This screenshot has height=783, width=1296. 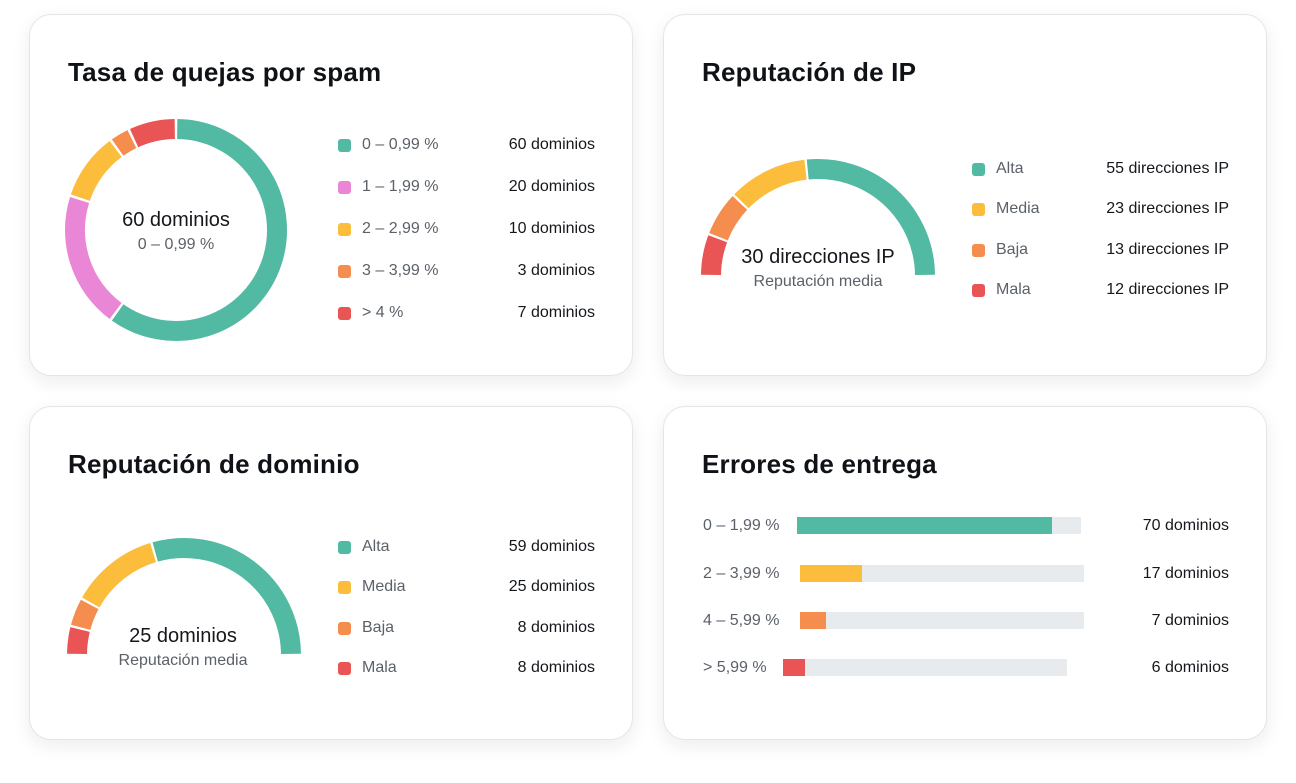 I want to click on legend-value: 10 dominios, so click(x=551, y=228).